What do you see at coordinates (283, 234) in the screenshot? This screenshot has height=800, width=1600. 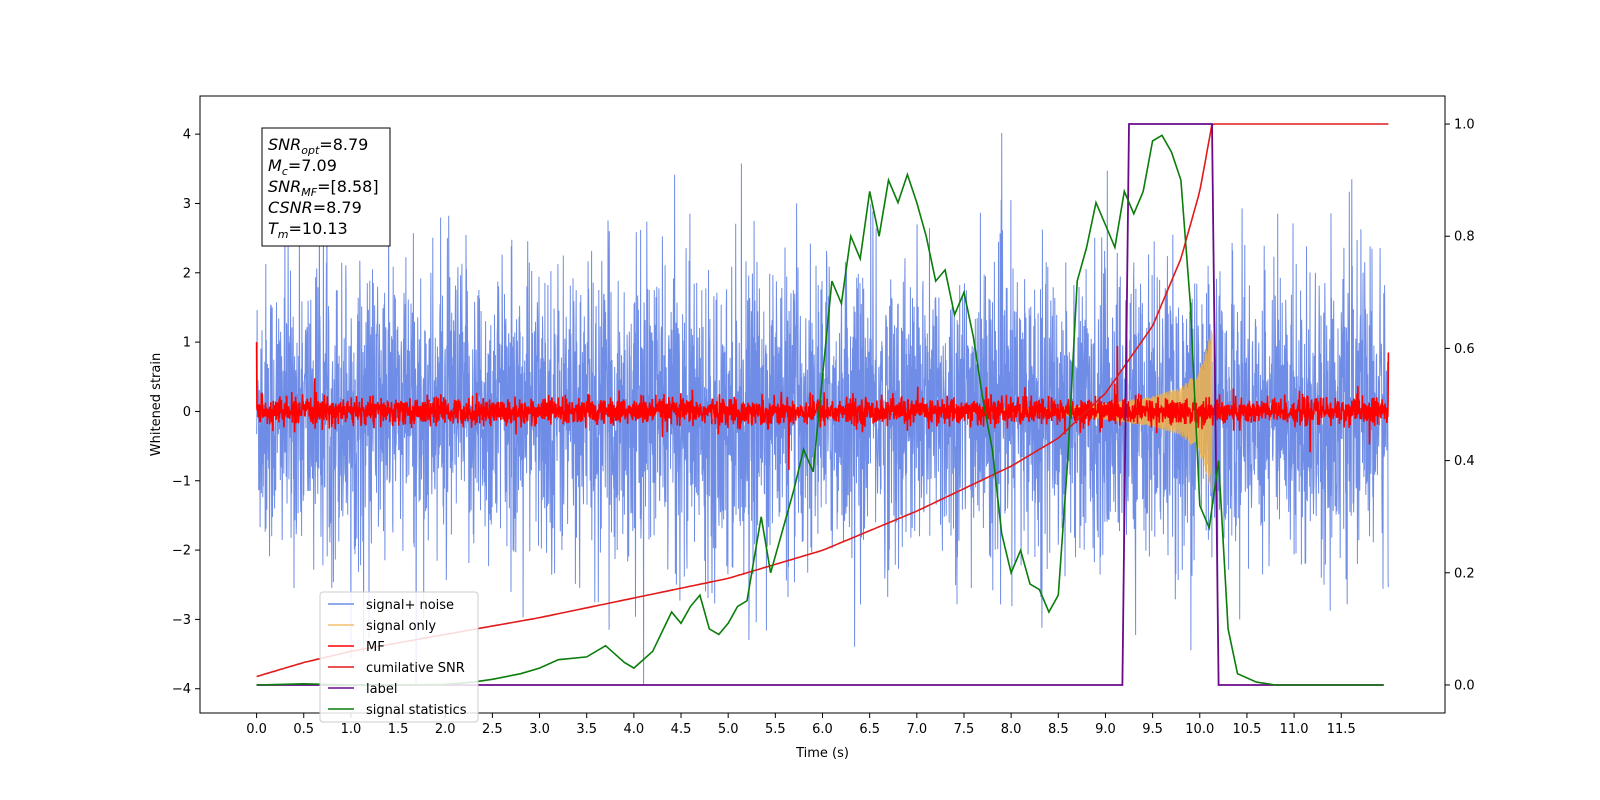 I see `info-subscript: m` at bounding box center [283, 234].